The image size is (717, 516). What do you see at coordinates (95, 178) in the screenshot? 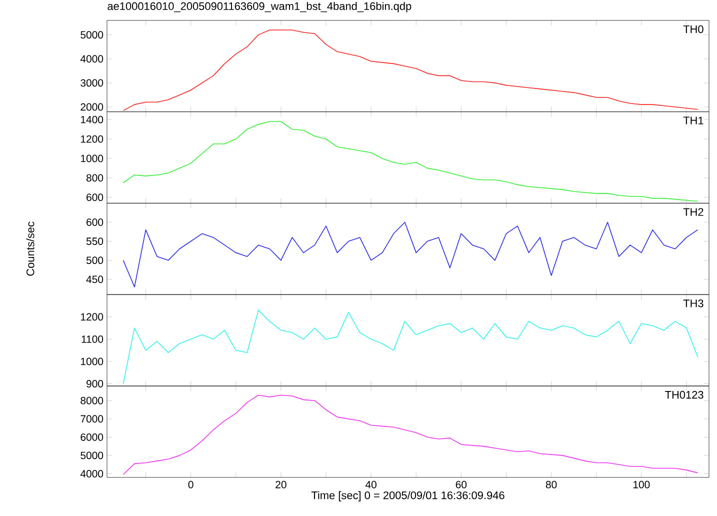
I see `y-tick-label: 800` at bounding box center [95, 178].